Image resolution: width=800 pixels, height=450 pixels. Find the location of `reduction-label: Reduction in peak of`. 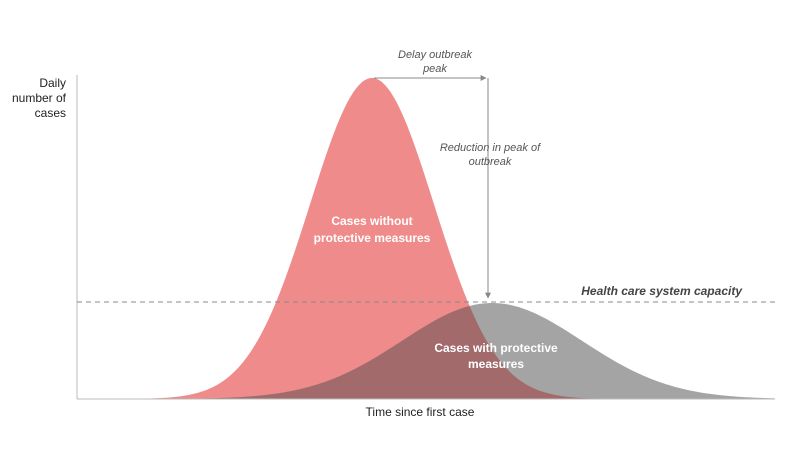

reduction-label: Reduction in peak of is located at coordinates (490, 148).